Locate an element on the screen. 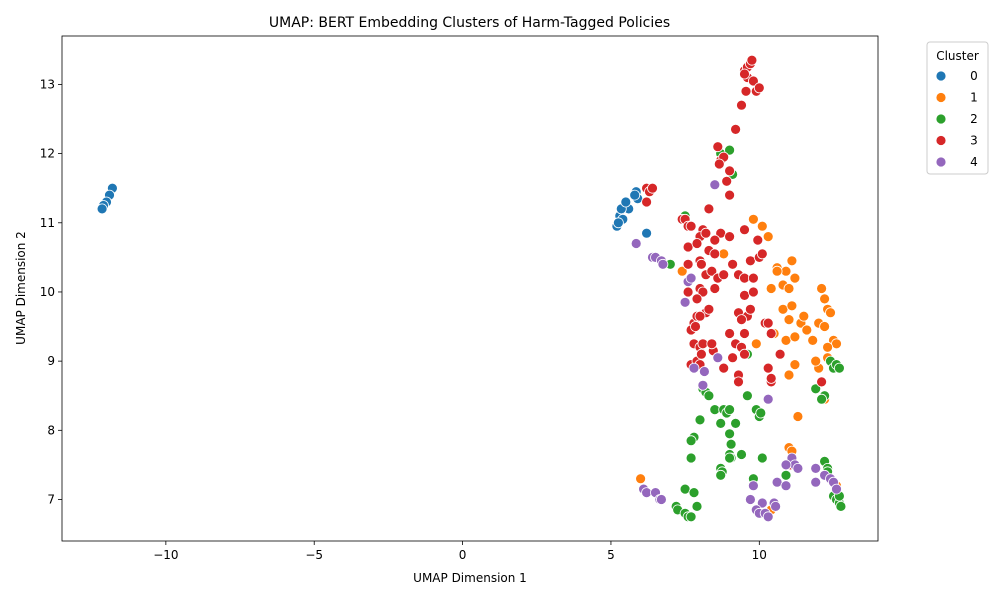 This screenshot has width=1000, height=604. legend-item-3: 3 is located at coordinates (956, 141).